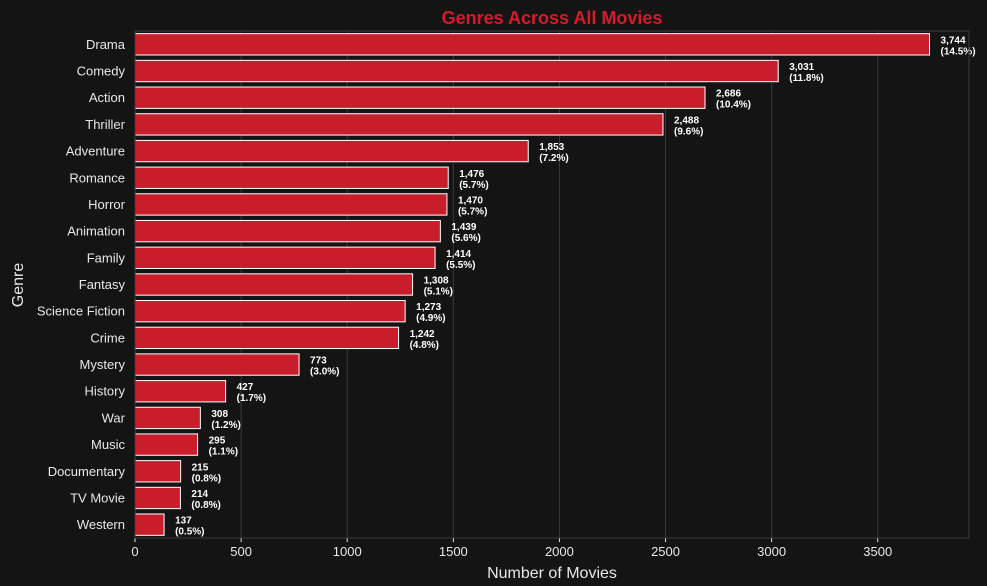 Image resolution: width=987 pixels, height=586 pixels. What do you see at coordinates (219, 414) in the screenshot?
I see `data-label-value: 308` at bounding box center [219, 414].